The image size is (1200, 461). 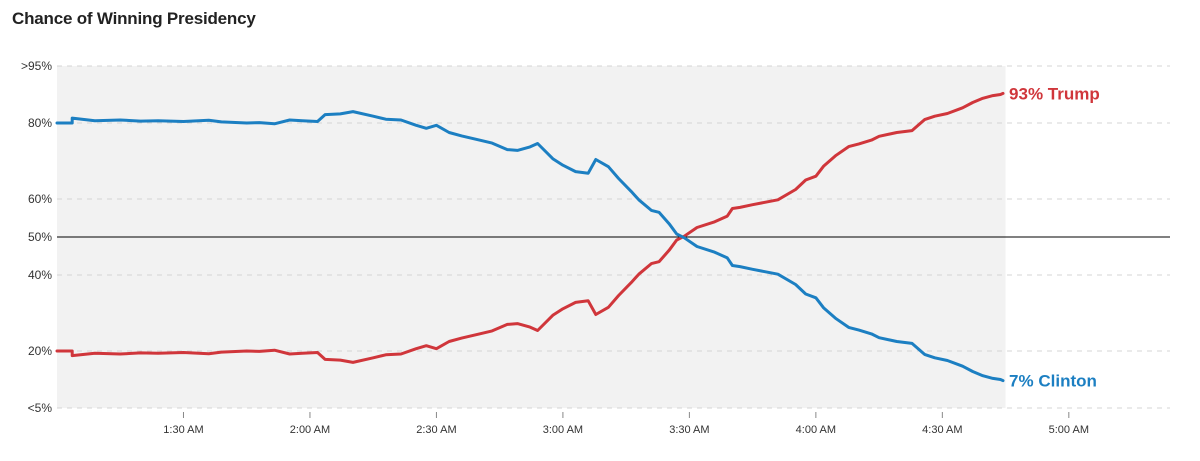 I want to click on y-tick-label: >95%, so click(x=36, y=66).